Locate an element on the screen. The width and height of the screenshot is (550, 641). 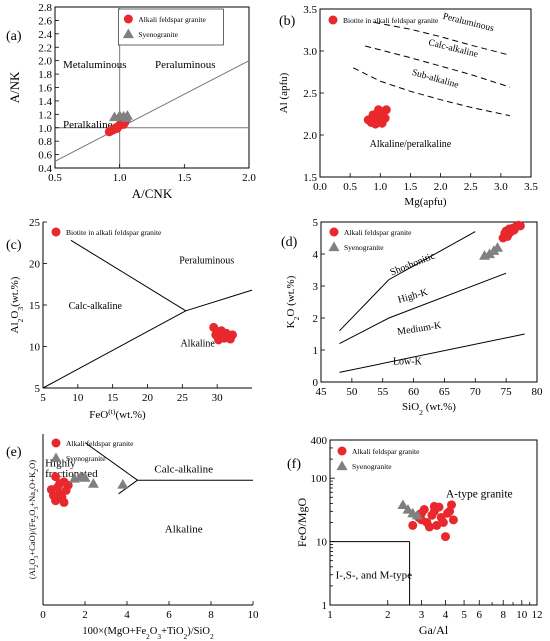
y-axis-label: A/NK is located at coordinates (14, 87).